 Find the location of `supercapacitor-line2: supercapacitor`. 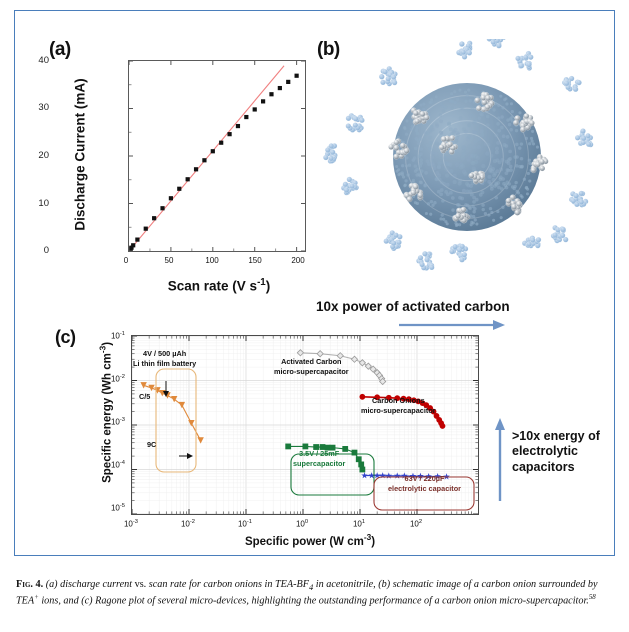

supercapacitor-line2: supercapacitor is located at coordinates (319, 463).